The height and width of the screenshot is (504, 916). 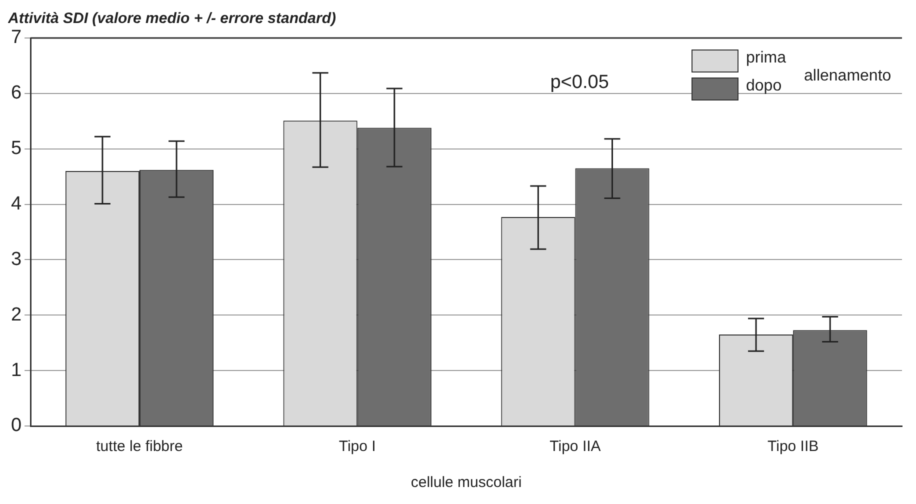 What do you see at coordinates (793, 447) in the screenshot?
I see `x-tick-label: Tipo IIB` at bounding box center [793, 447].